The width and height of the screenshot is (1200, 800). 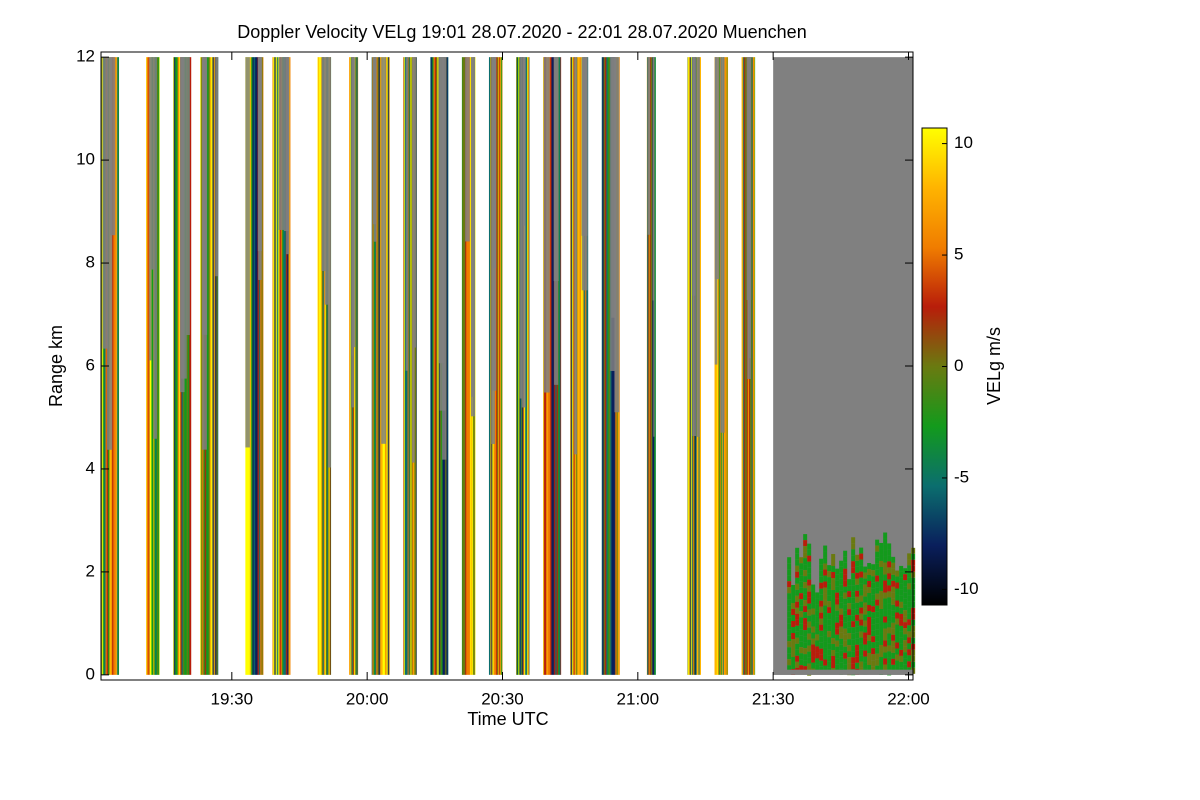 I want to click on y-tick-label: 4, so click(x=90, y=467).